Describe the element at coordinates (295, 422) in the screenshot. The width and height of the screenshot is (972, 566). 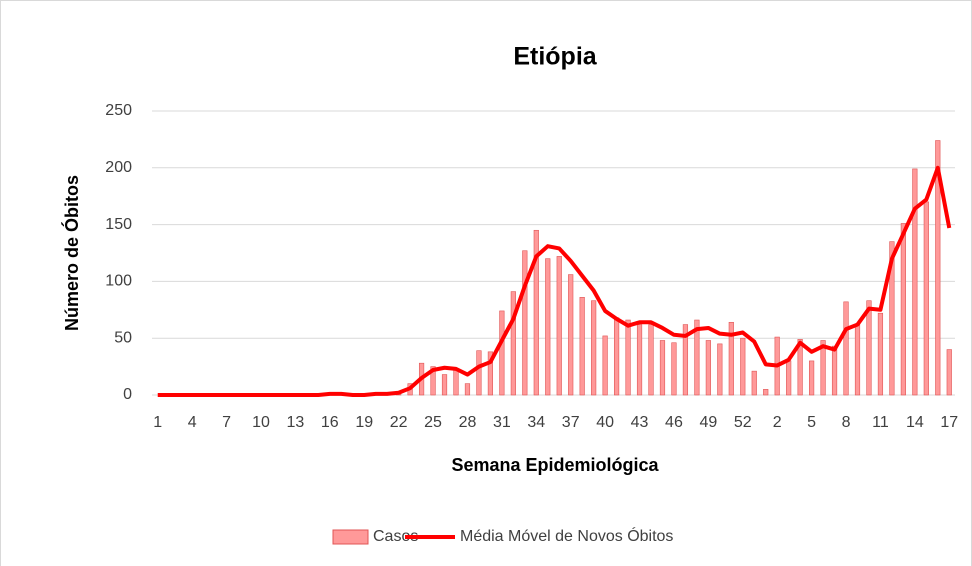
I see `x-tick-label: 13` at that location.